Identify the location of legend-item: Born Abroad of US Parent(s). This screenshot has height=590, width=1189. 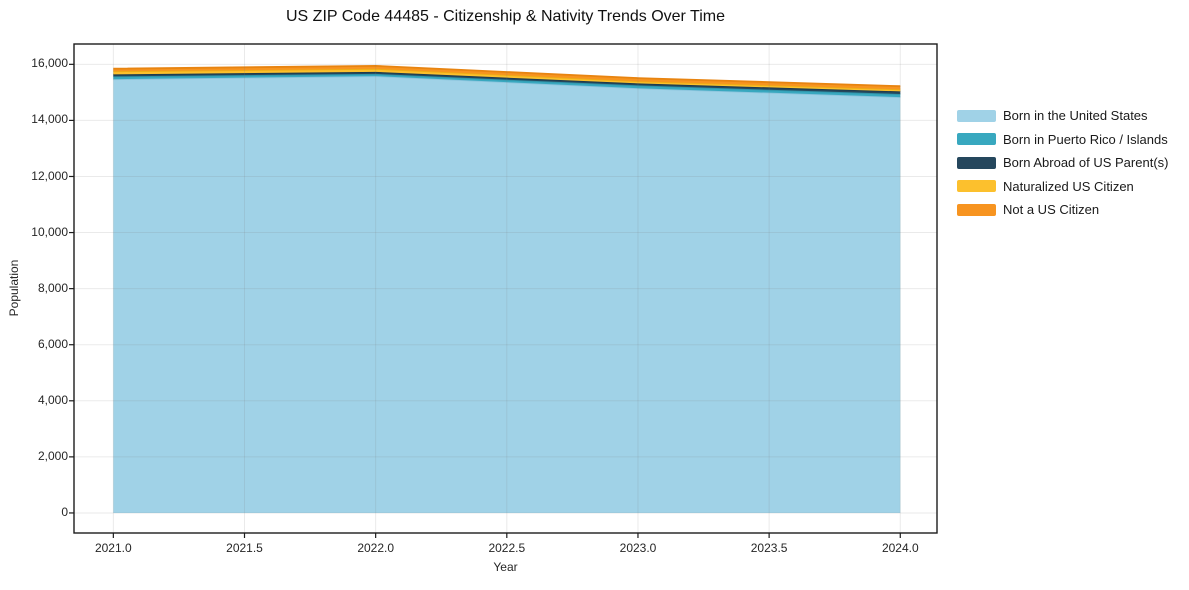
(1062, 163).